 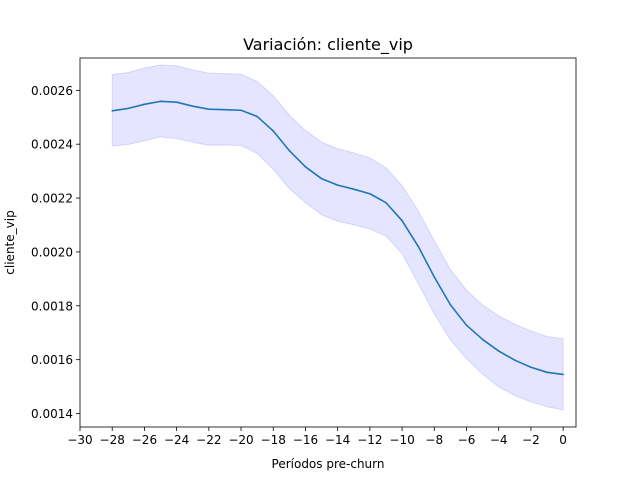 I want to click on y-tick-label: 0.0026, so click(x=52, y=91).